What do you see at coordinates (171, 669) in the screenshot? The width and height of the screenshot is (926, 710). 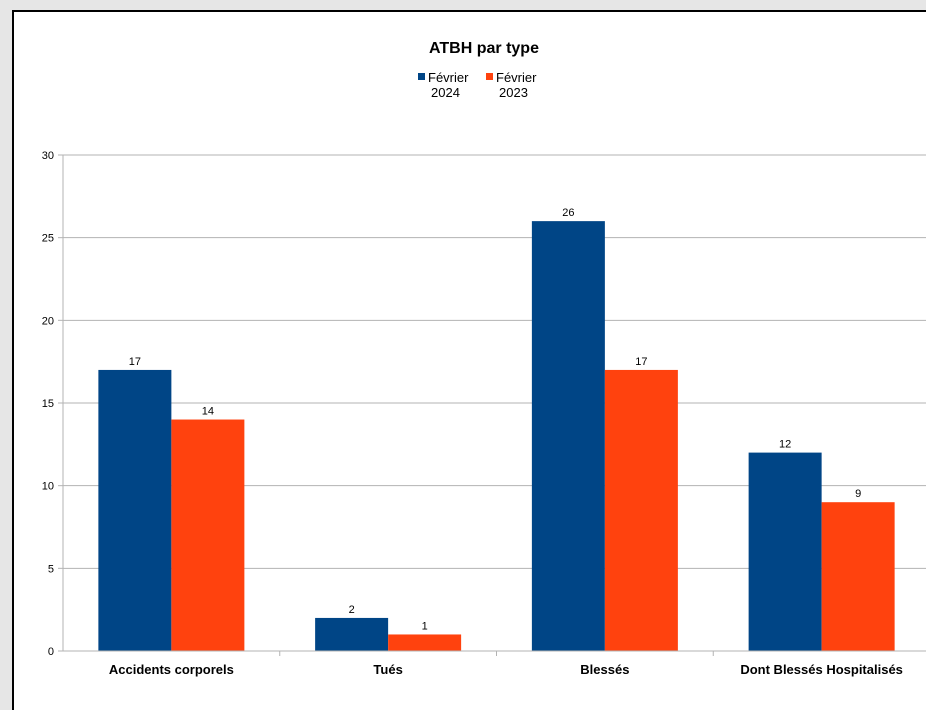 I see `x-category-label: Accidents corporels` at bounding box center [171, 669].